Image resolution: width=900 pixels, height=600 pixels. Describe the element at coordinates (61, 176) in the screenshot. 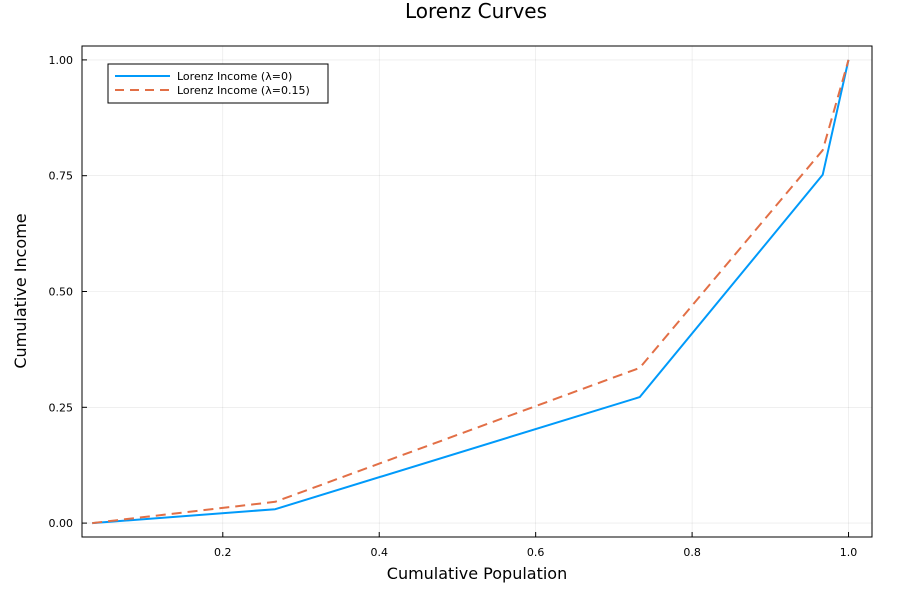

I see `y-tick-label: 0.75` at that location.